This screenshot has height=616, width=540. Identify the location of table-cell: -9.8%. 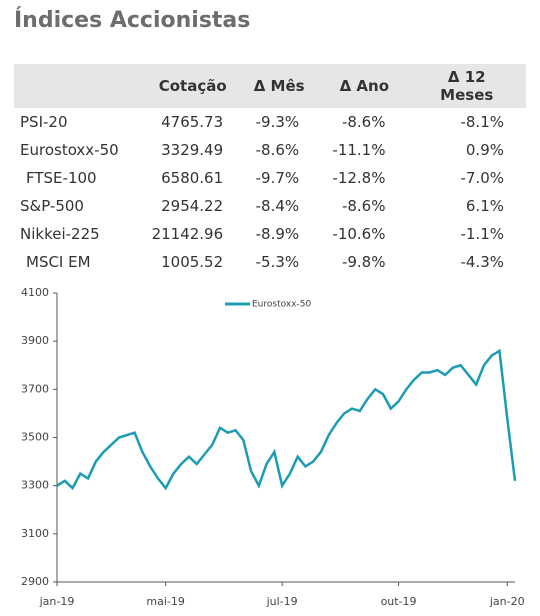
(363, 262).